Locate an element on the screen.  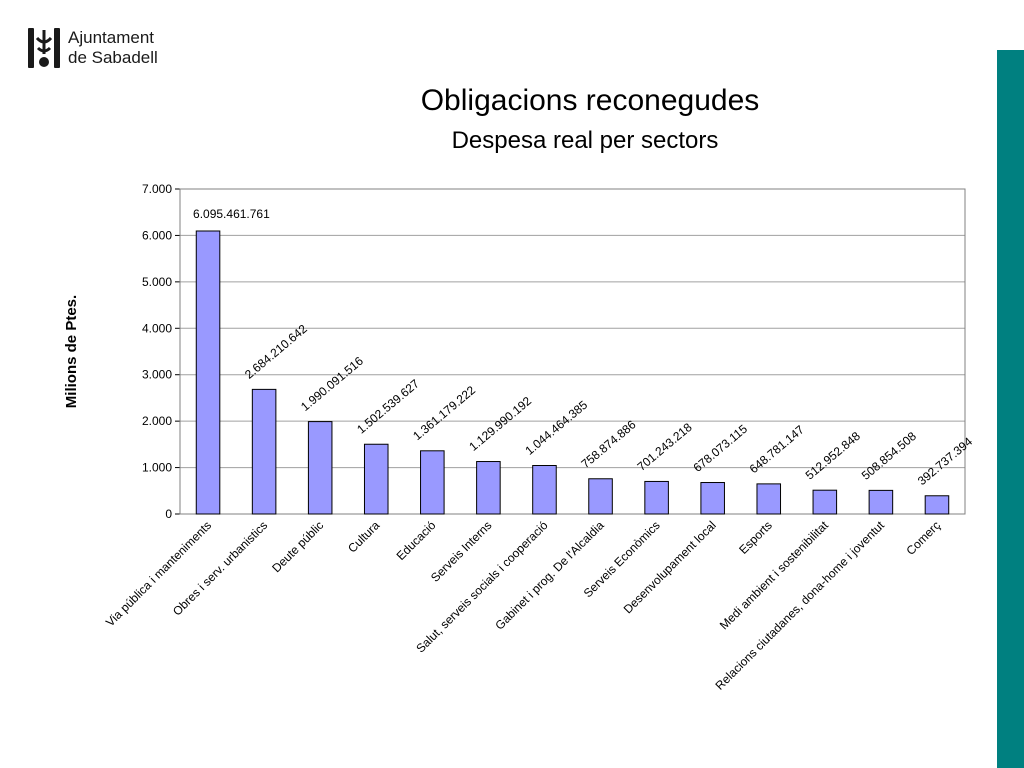
data-label: 512.952.848 is located at coordinates (833, 456).